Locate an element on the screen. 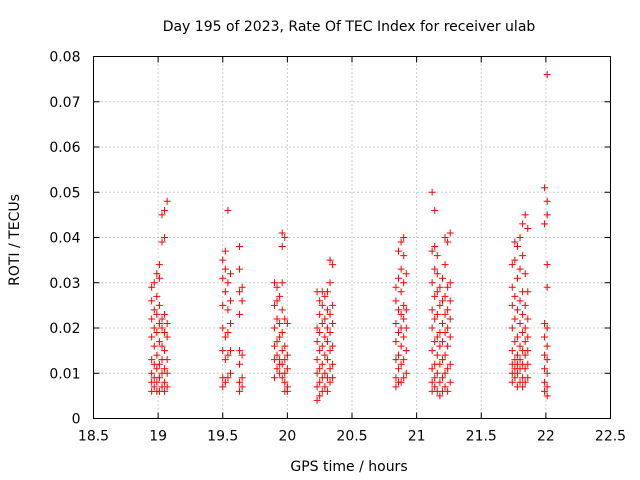 This screenshot has width=640, height=480. x-tick-label: 19.5 is located at coordinates (222, 437).